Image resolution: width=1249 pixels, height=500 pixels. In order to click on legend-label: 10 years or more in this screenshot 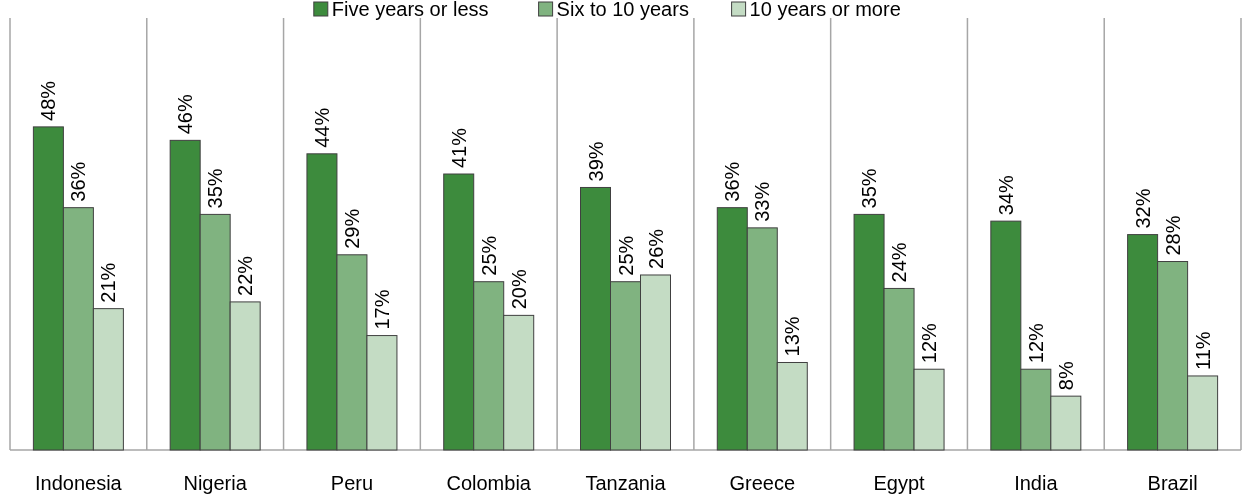, I will do `click(825, 10)`.